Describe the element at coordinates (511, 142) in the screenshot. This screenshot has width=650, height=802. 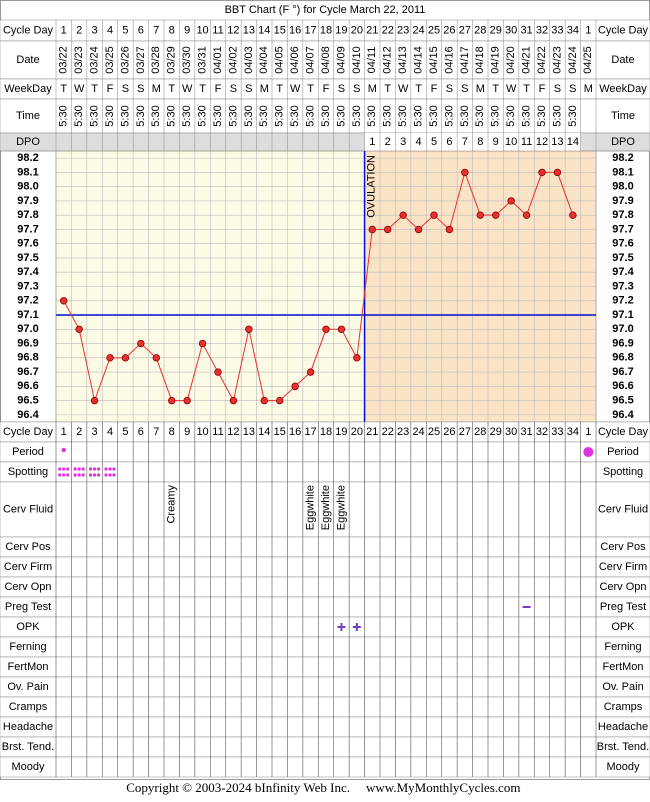
I see `dpo: 10` at that location.